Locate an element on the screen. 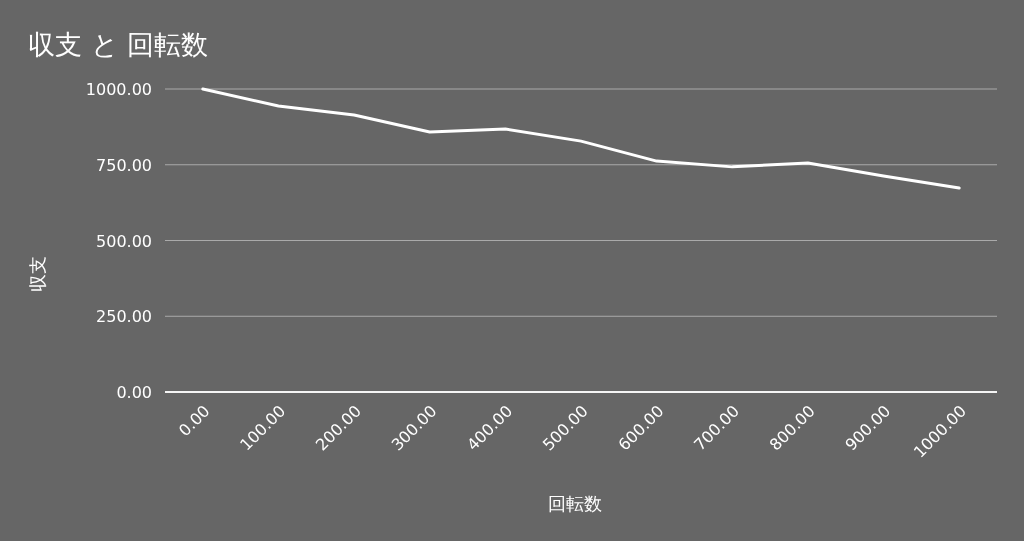 This screenshot has height=541, width=1024. line-series is located at coordinates (581, 138).